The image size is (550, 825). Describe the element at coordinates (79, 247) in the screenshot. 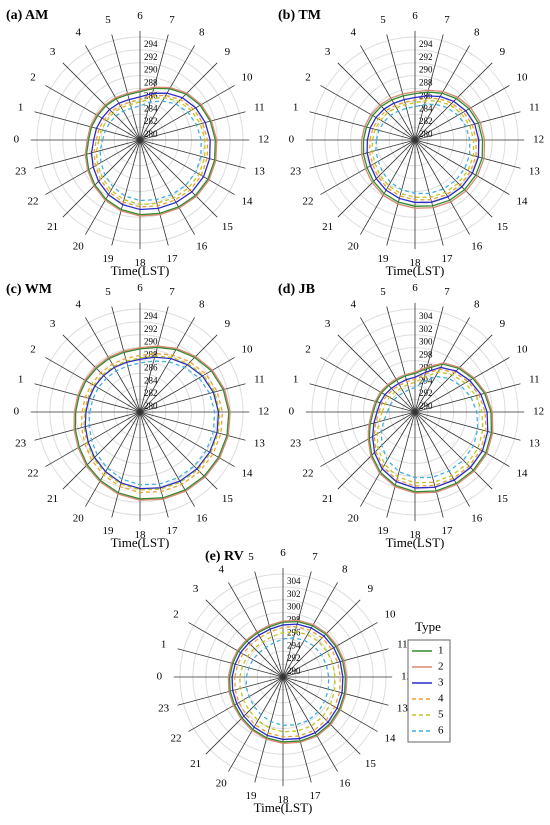

I see `hour-label: 20` at that location.